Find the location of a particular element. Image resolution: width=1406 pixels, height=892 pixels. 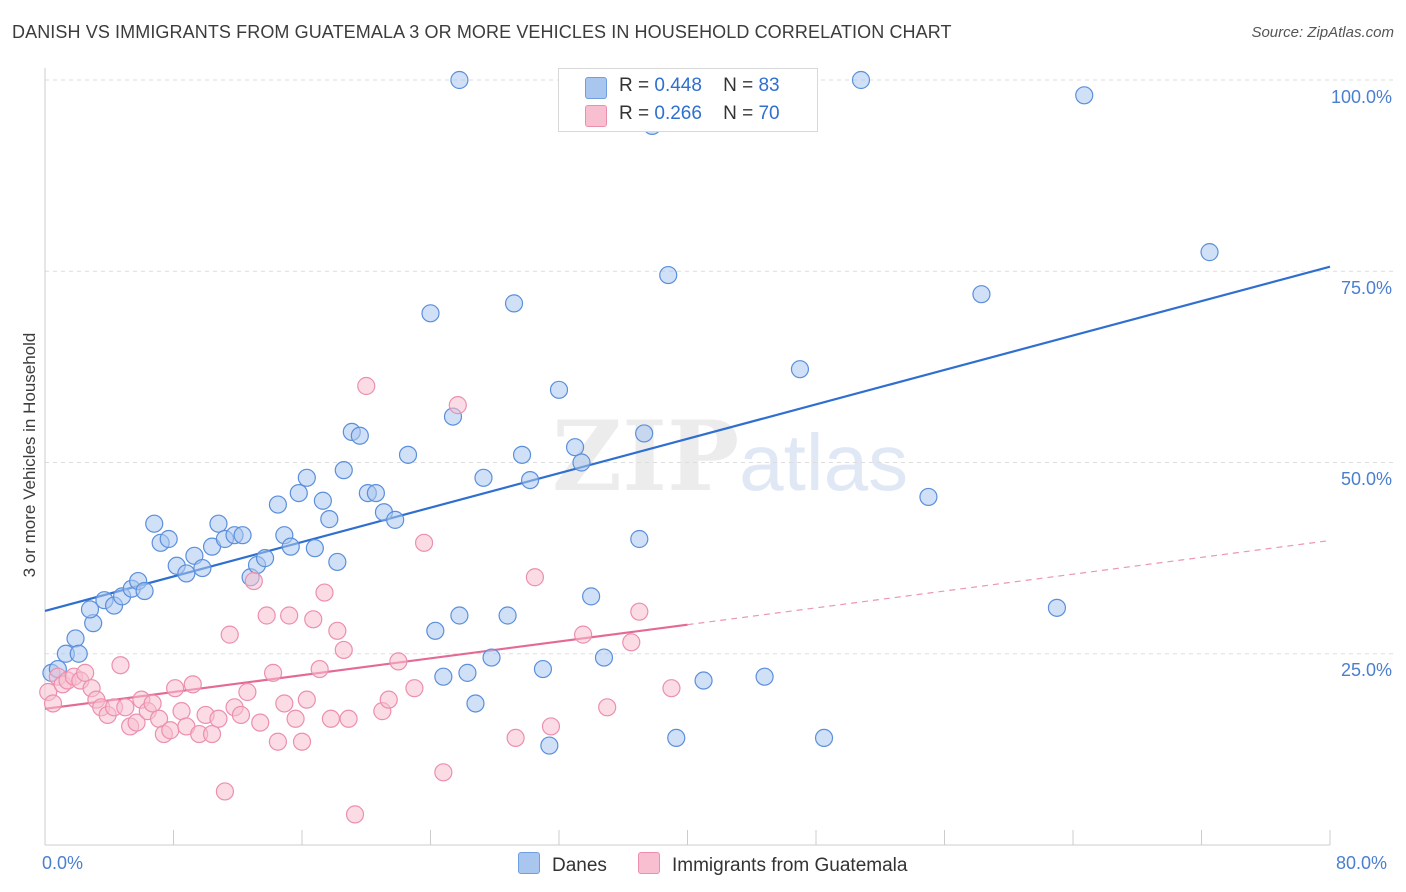

bottom-legend-guatemala: Immigrants from Guatemala is located at coordinates (772, 864).